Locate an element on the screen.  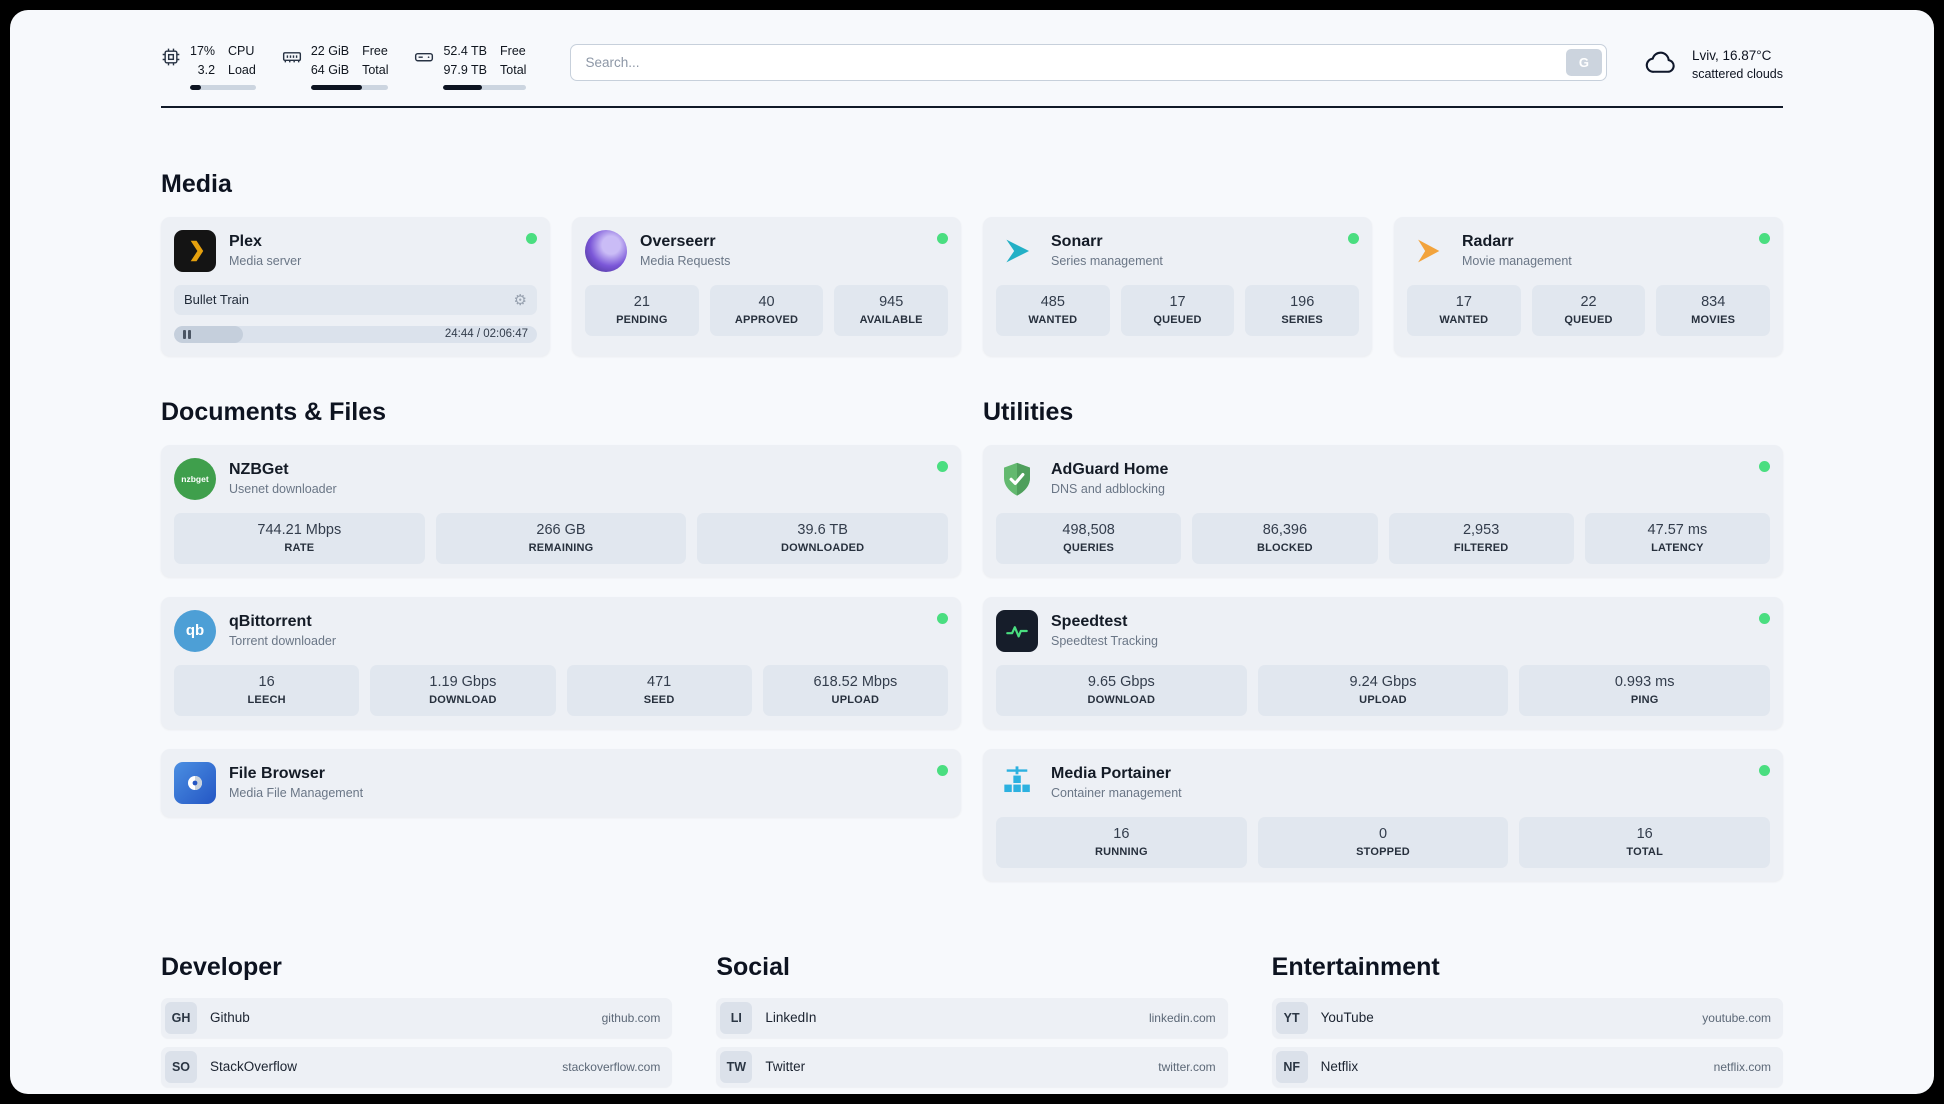
service-card-filebrowser: File Browser Media File Management is located at coordinates (561, 782).